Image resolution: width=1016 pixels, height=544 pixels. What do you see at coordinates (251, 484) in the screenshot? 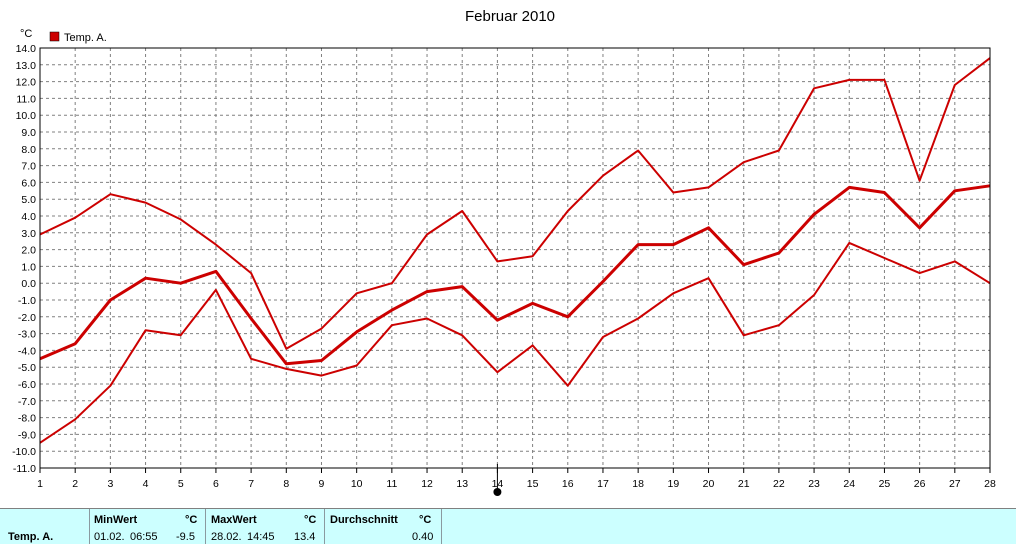
I see `x-tick-label: 7` at bounding box center [251, 484].